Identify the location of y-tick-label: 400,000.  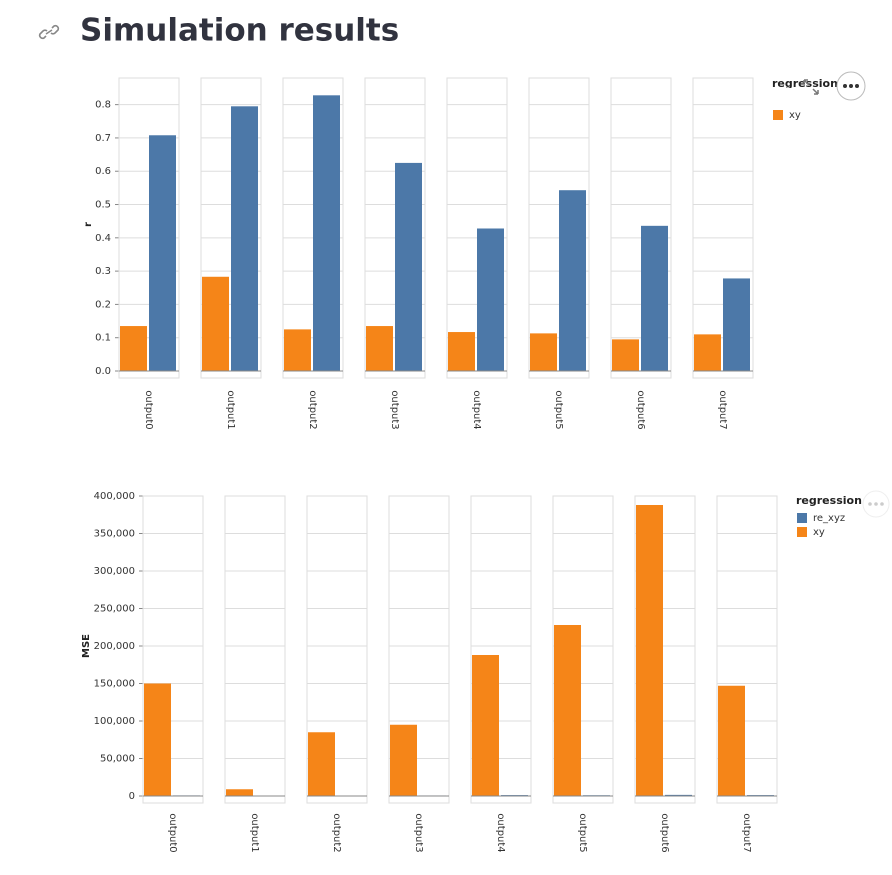
(114, 496).